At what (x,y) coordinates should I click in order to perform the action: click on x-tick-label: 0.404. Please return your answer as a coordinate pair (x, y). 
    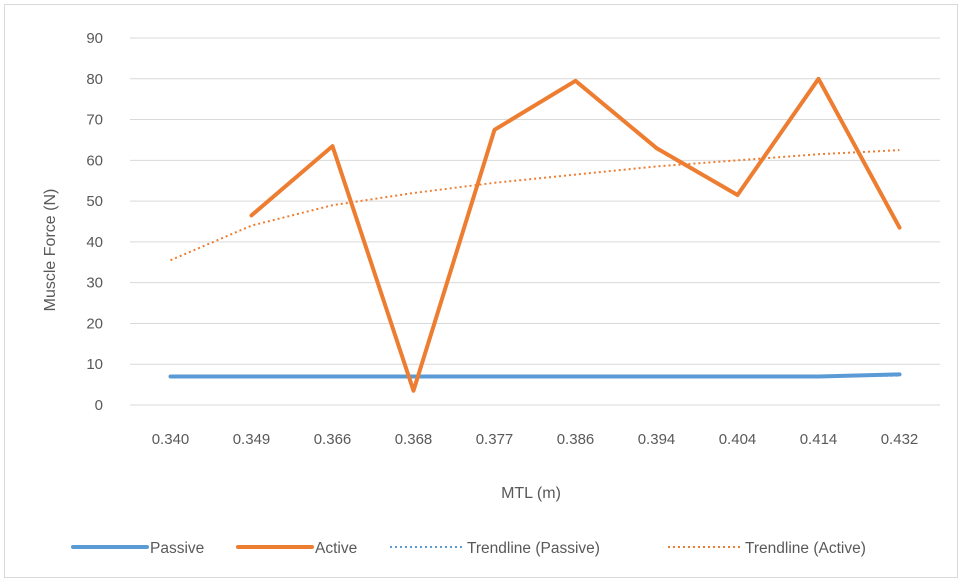
    Looking at the image, I should click on (738, 439).